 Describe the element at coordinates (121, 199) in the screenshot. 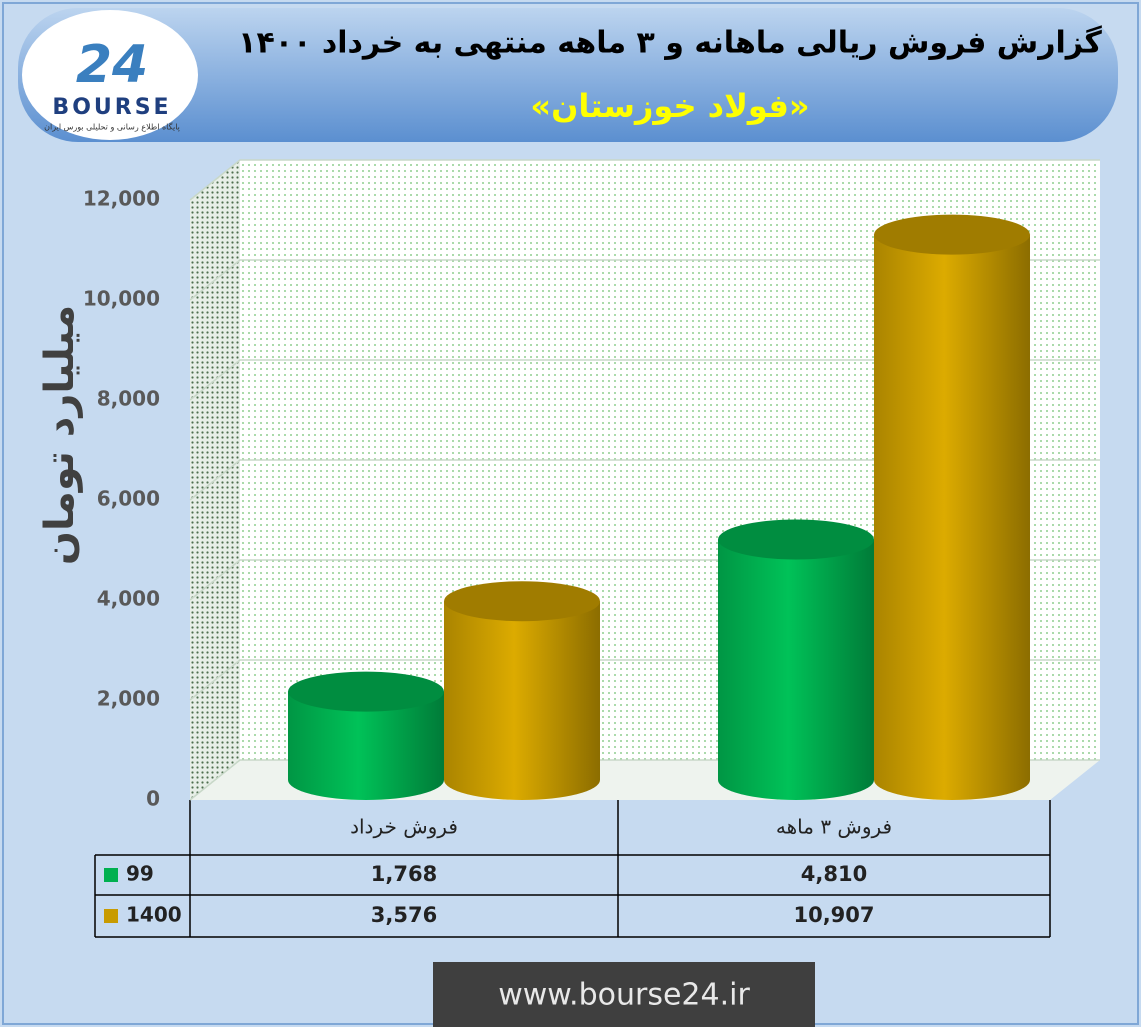

I see `y-tick-label: 12,000` at that location.